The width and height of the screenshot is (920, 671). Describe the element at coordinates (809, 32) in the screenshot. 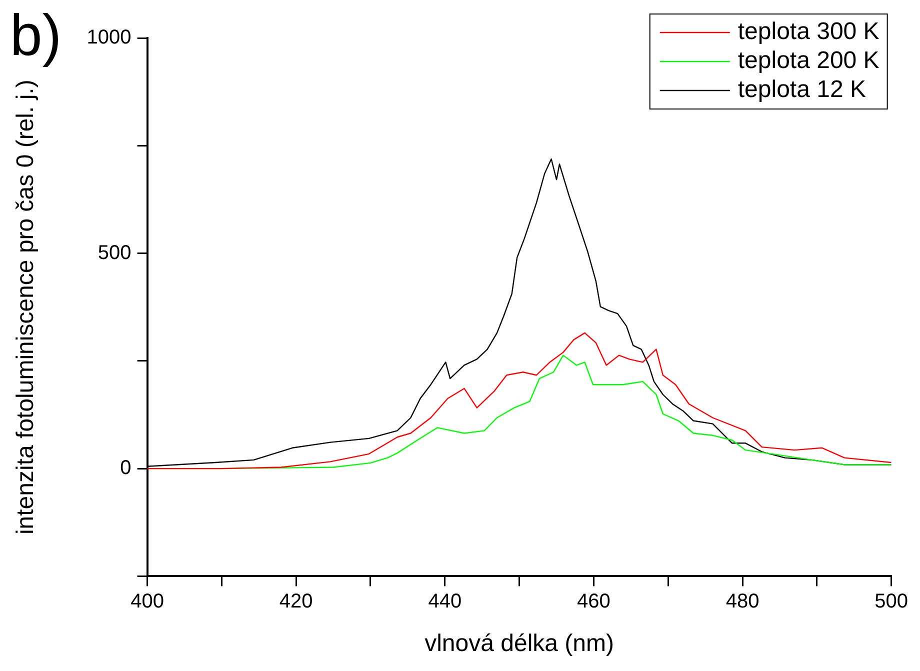

I see `legend-label: teplota 300 K` at that location.